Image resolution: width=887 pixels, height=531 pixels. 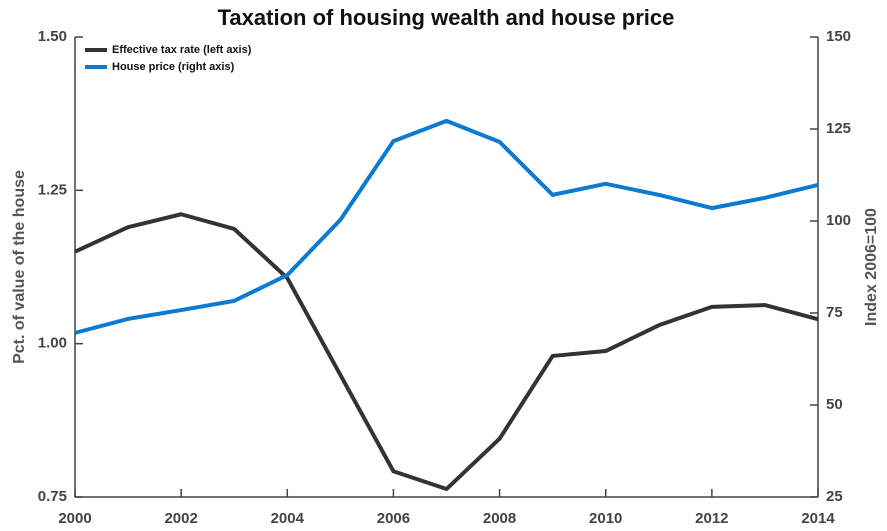 What do you see at coordinates (499, 518) in the screenshot?
I see `x-tick-label: 2008` at bounding box center [499, 518].